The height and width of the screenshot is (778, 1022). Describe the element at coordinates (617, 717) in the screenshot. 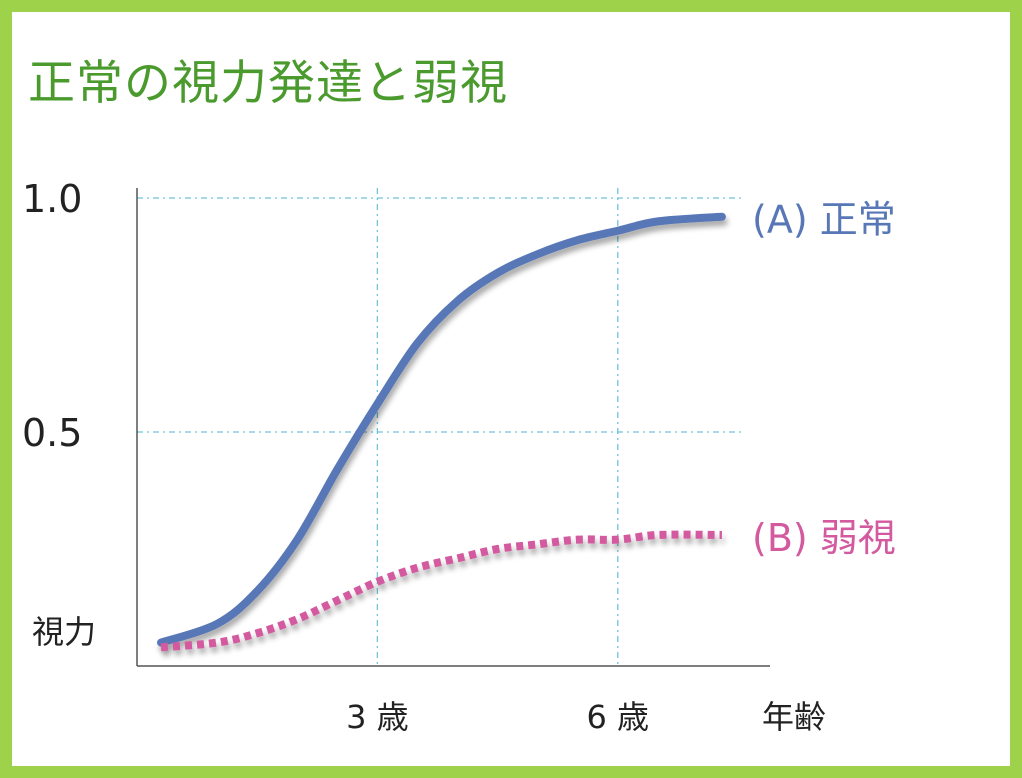

I see `x-tick-label: 6 歳` at that location.